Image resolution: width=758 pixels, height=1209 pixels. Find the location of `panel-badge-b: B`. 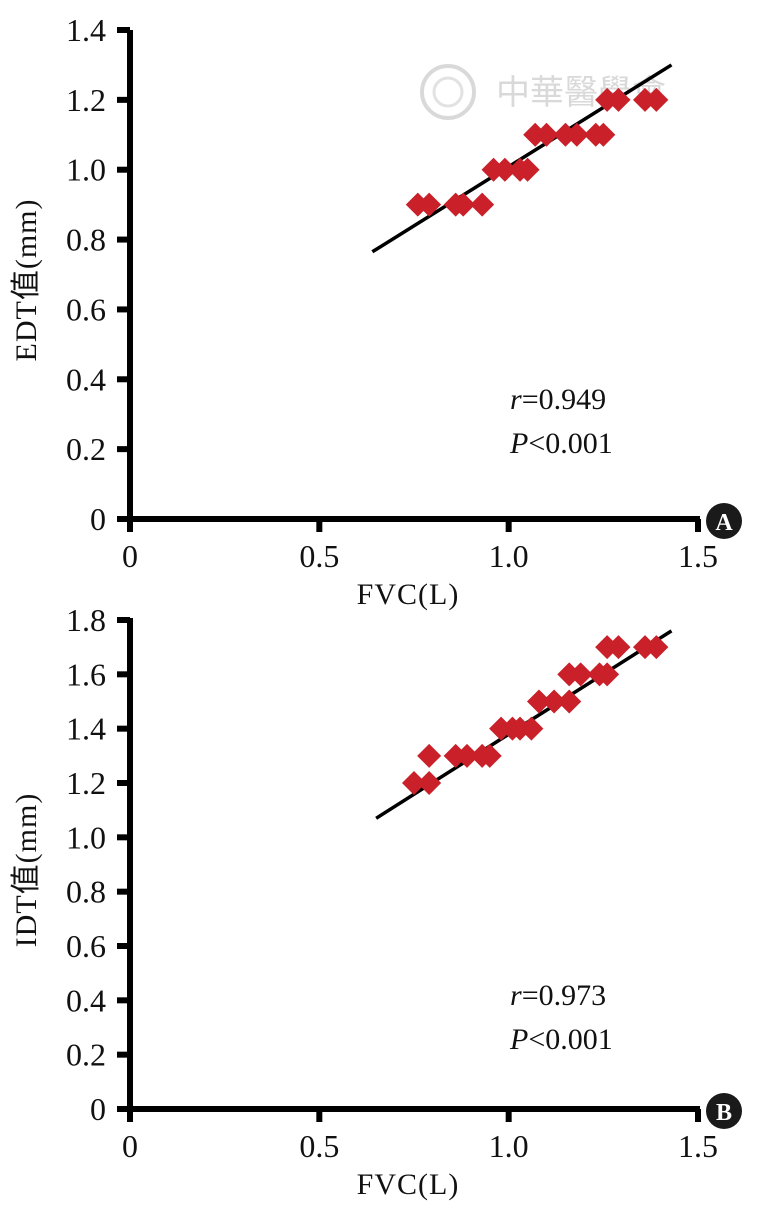

panel-badge-b: B is located at coordinates (724, 1111).